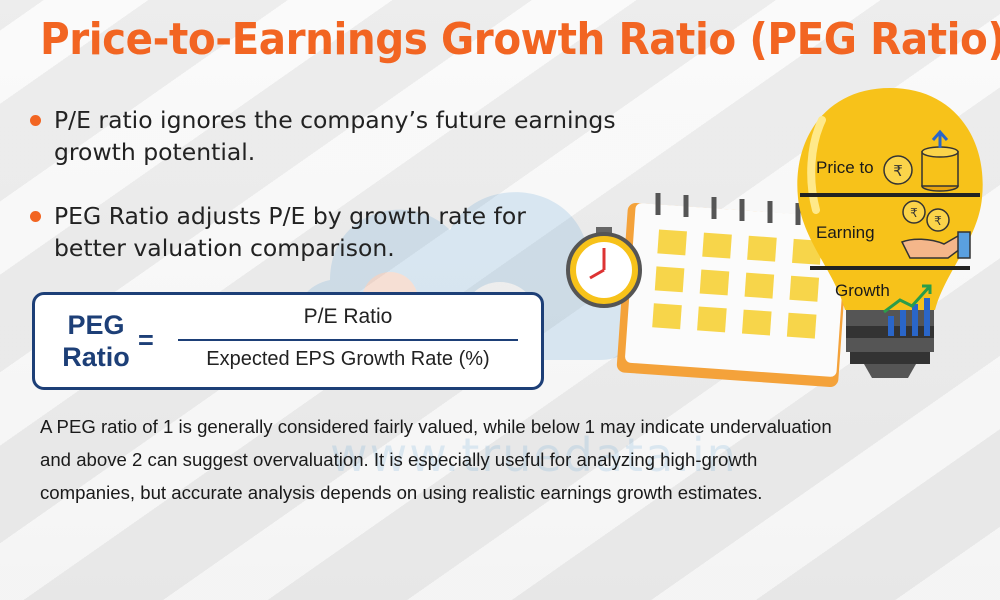  What do you see at coordinates (348, 340) in the screenshot?
I see `fraction-line` at bounding box center [348, 340].